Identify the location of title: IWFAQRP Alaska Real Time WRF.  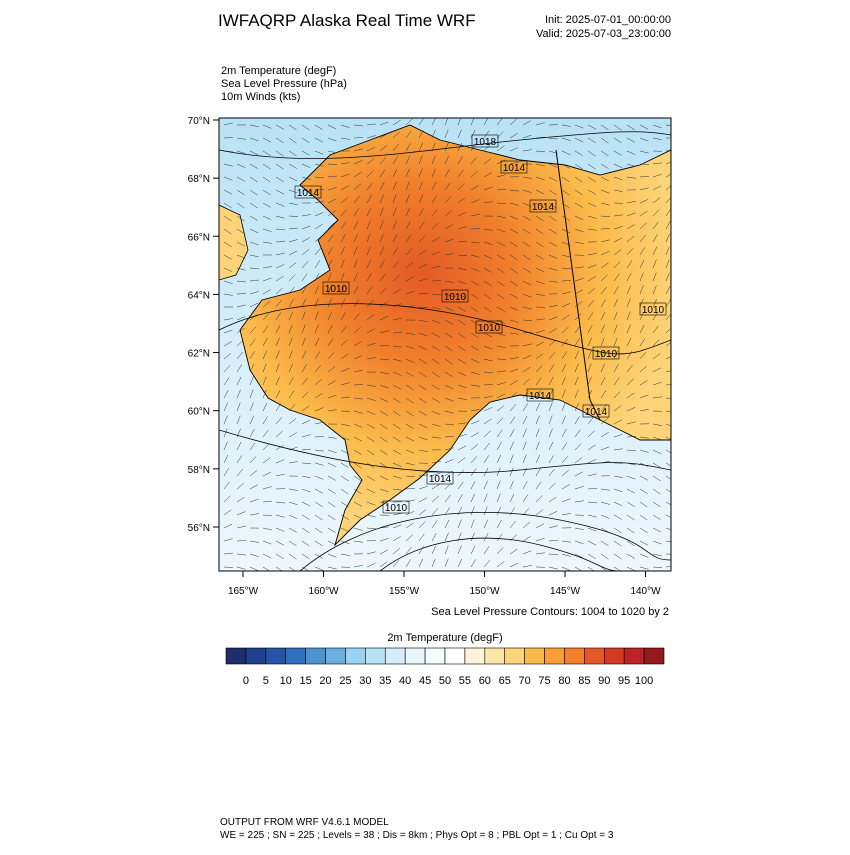
(347, 20).